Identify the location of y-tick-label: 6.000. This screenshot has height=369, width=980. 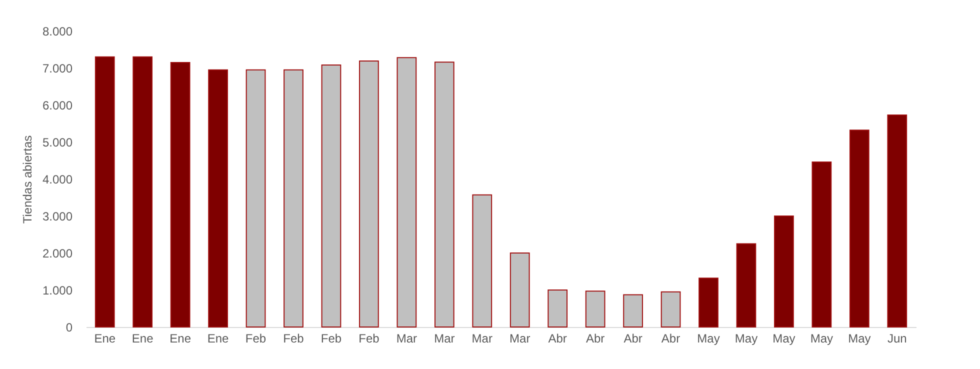
(57, 105).